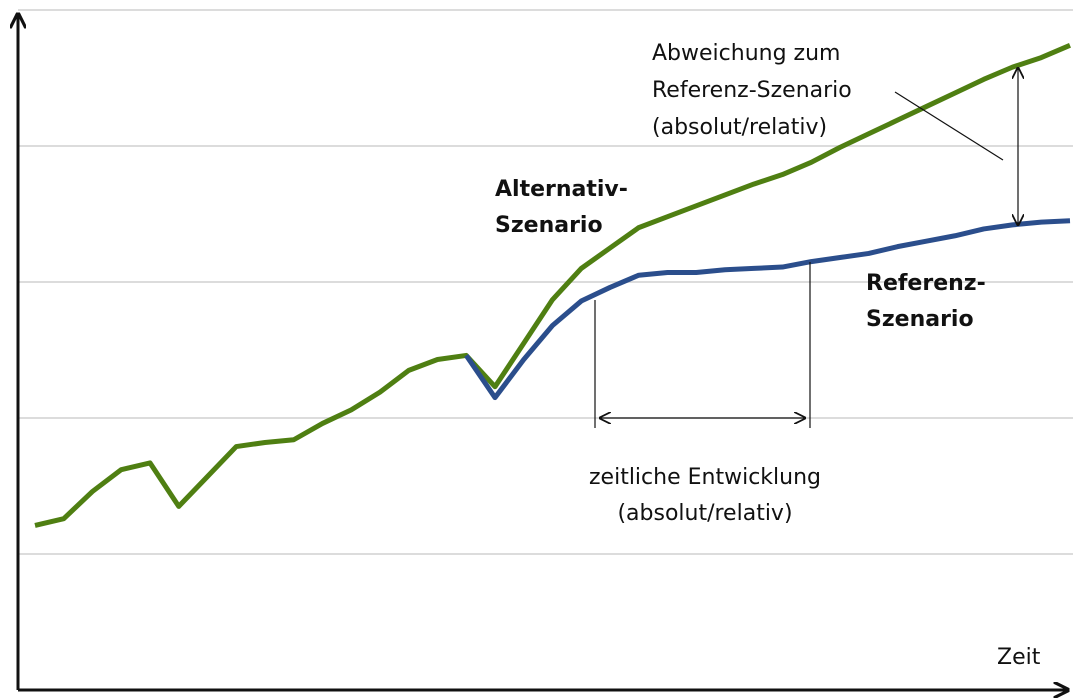  What do you see at coordinates (926, 301) in the screenshot?
I see `series-label: Referenz- Szenario` at bounding box center [926, 301].